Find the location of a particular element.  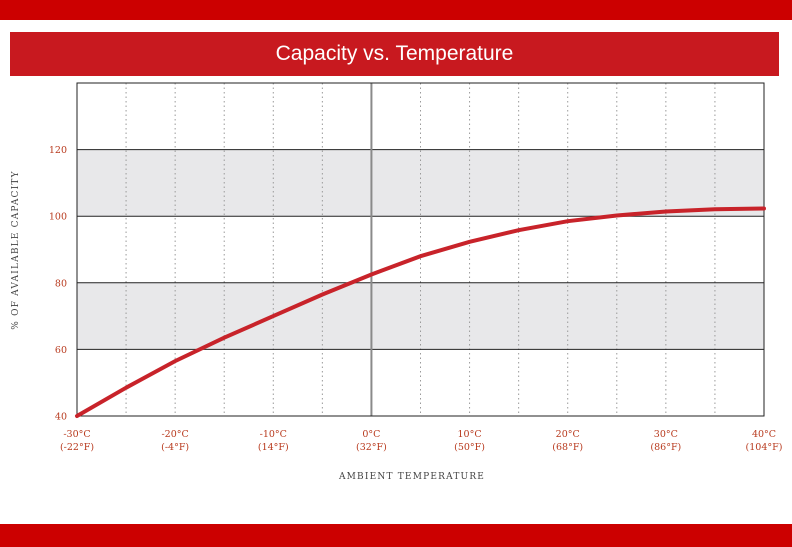

bottom-brand-bar is located at coordinates (396, 535).